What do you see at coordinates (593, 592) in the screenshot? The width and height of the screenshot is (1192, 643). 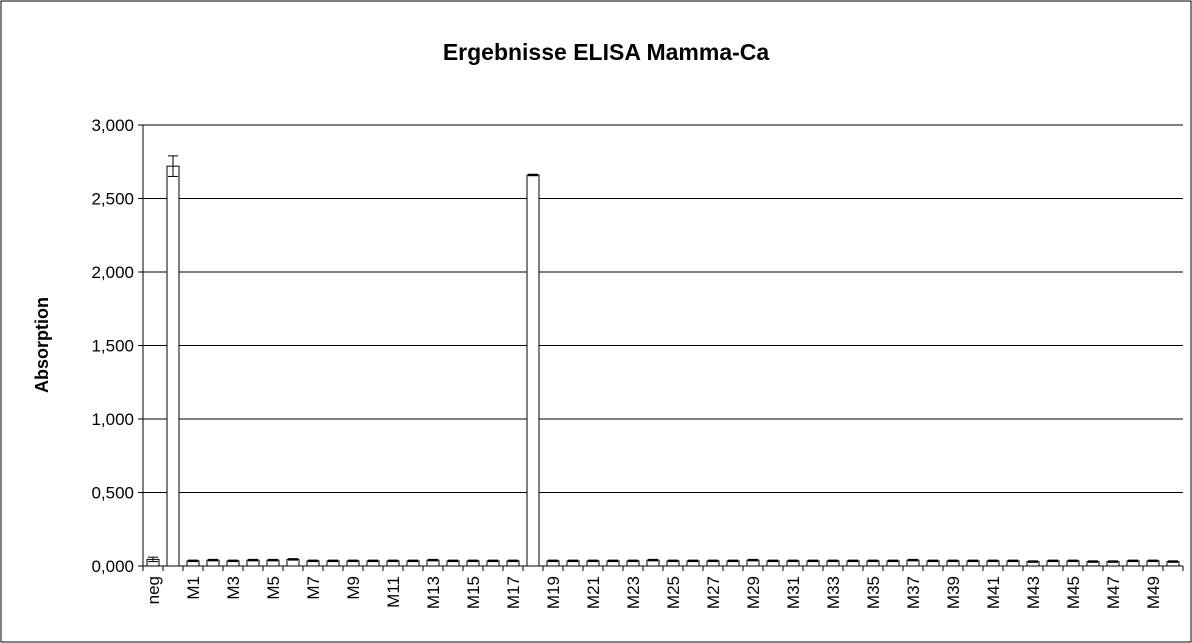 I see `x-tick-label: M21` at bounding box center [593, 592].